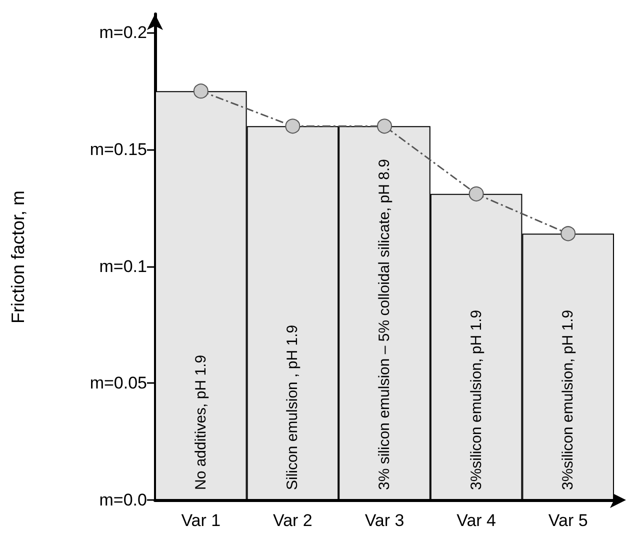 The width and height of the screenshot is (634, 542). I want to click on x-tick-label: Var 1, so click(201, 520).